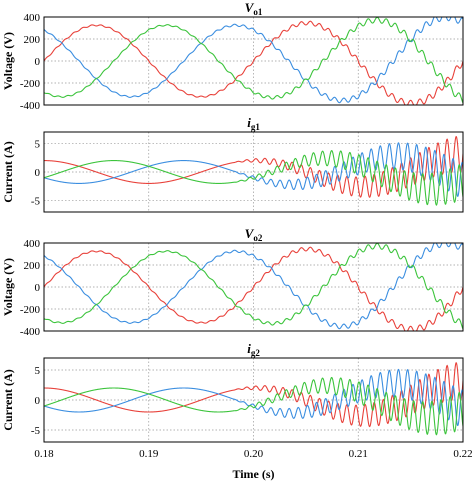  I want to click on x-tick-label: 0.19, so click(149, 454).